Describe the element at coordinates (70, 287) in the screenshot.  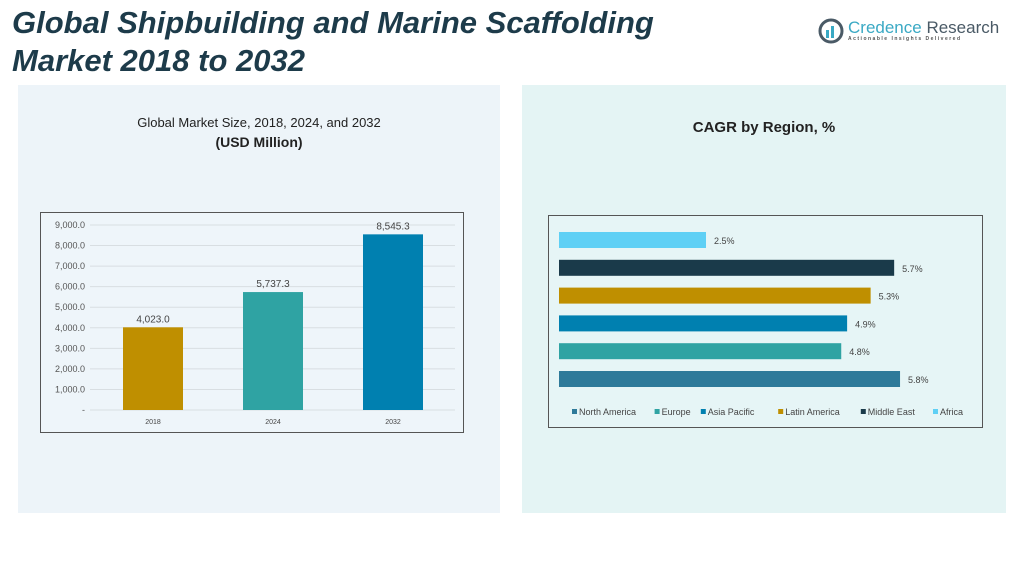
I see `y-tick-label: 6,000.0` at that location.